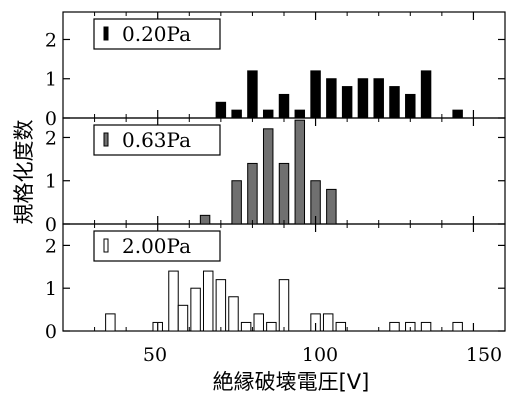 This screenshot has height=394, width=507. Describe the element at coordinates (328, 322) in the screenshot. I see `bar-panel3-x104` at that location.